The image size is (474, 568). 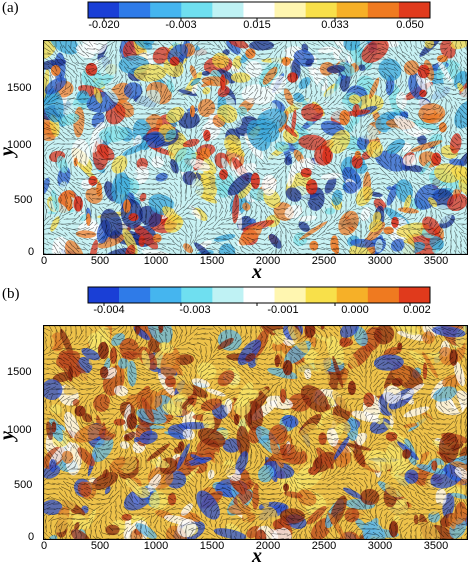 What do you see at coordinates (23, 200) in the screenshot?
I see `ytick-a-500: 500` at bounding box center [23, 200].